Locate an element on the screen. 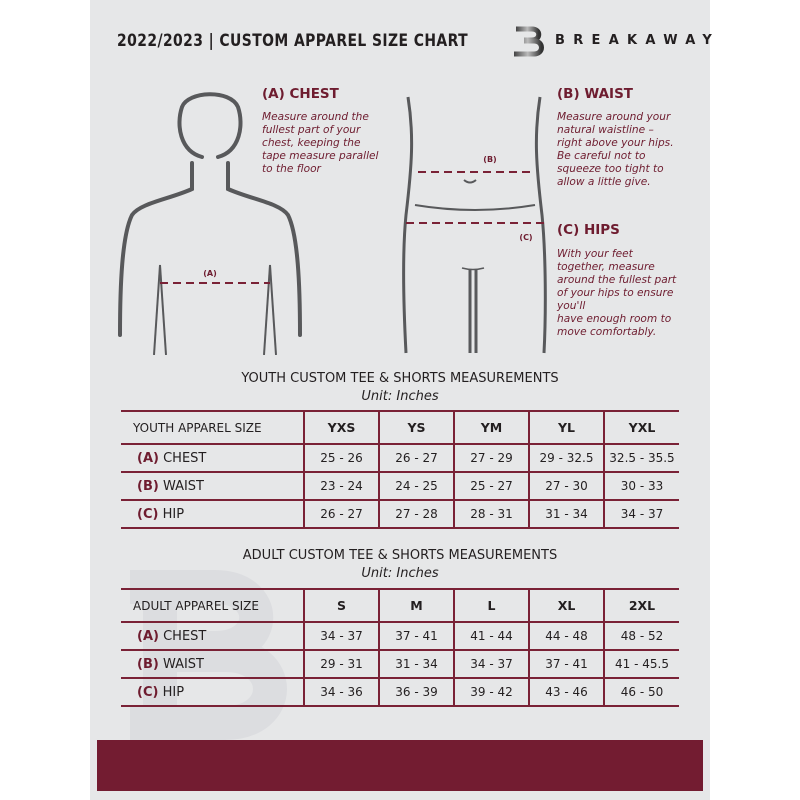 The image size is (800, 800). adult-unit: Unit: Inches is located at coordinates (400, 573).